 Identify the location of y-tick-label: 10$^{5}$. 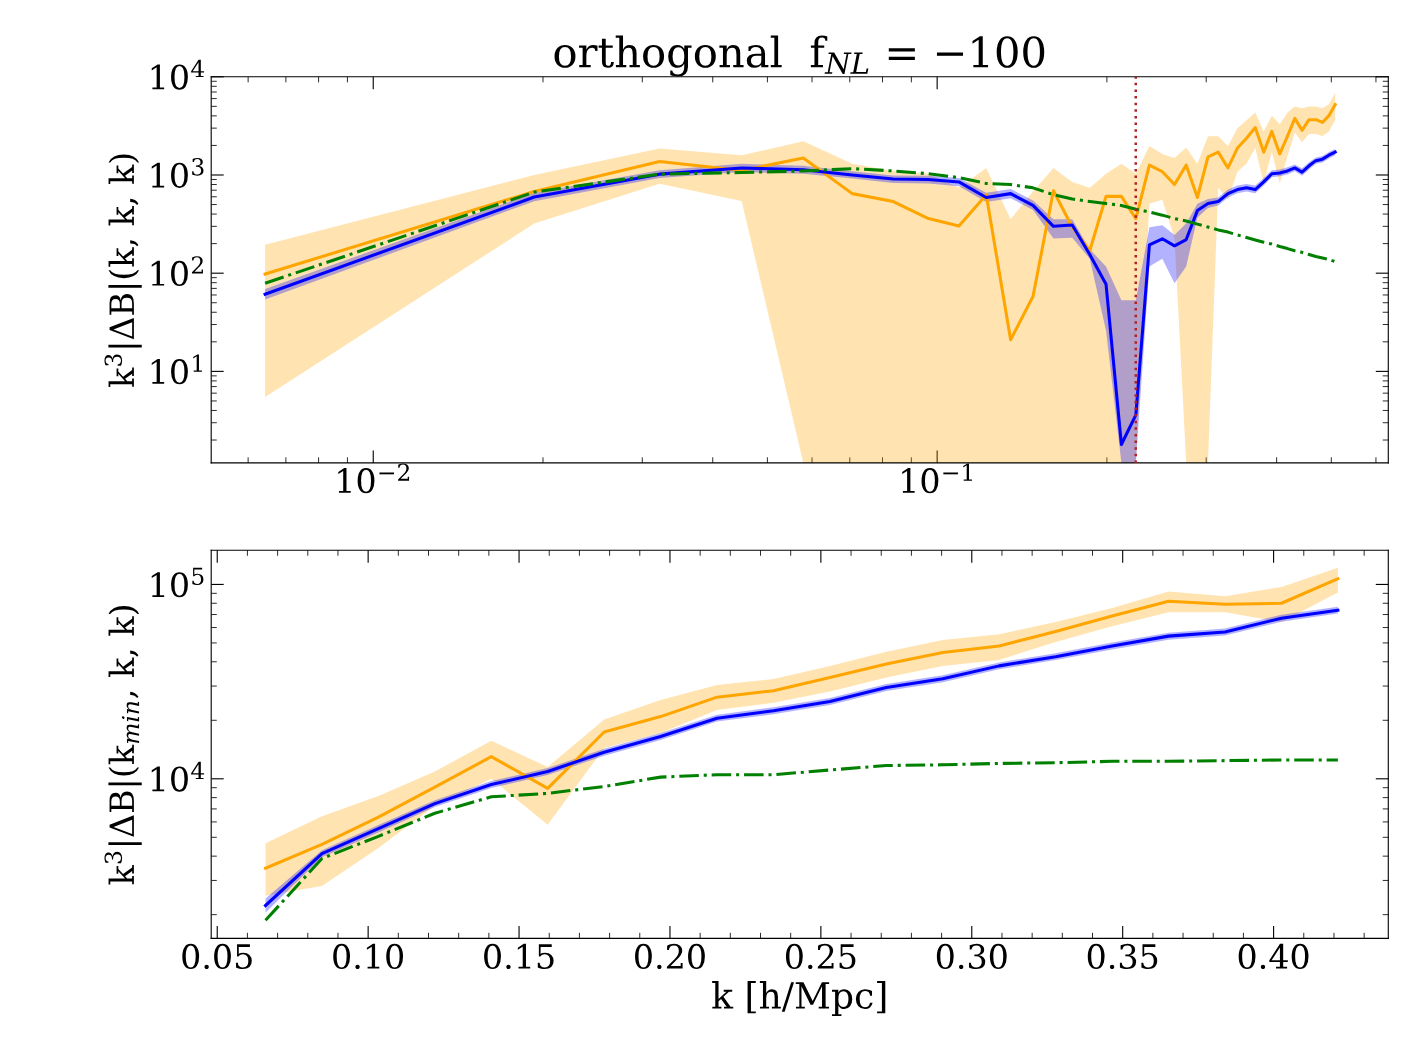
(177, 582).